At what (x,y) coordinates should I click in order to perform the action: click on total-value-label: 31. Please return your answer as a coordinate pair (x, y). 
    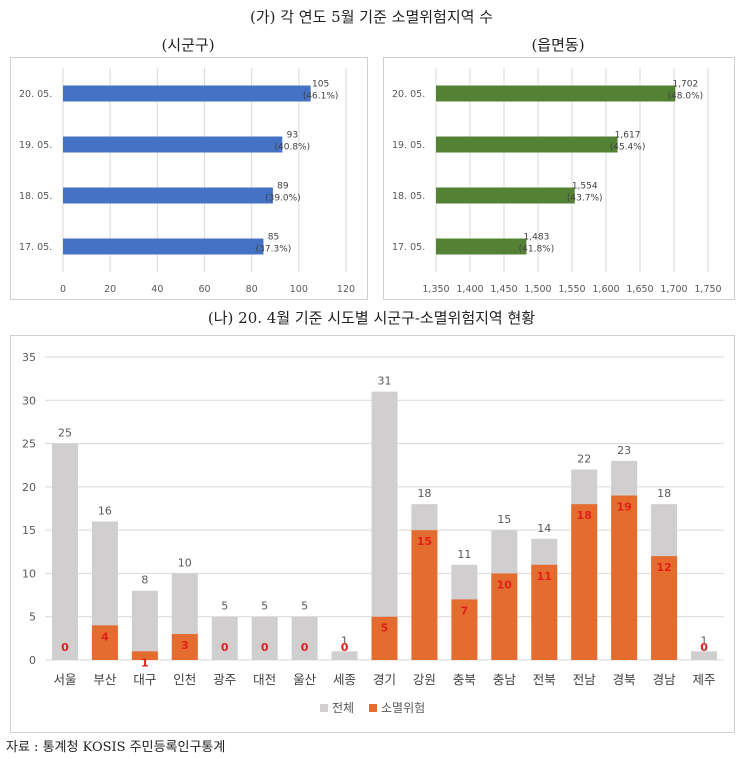
    Looking at the image, I should click on (385, 381).